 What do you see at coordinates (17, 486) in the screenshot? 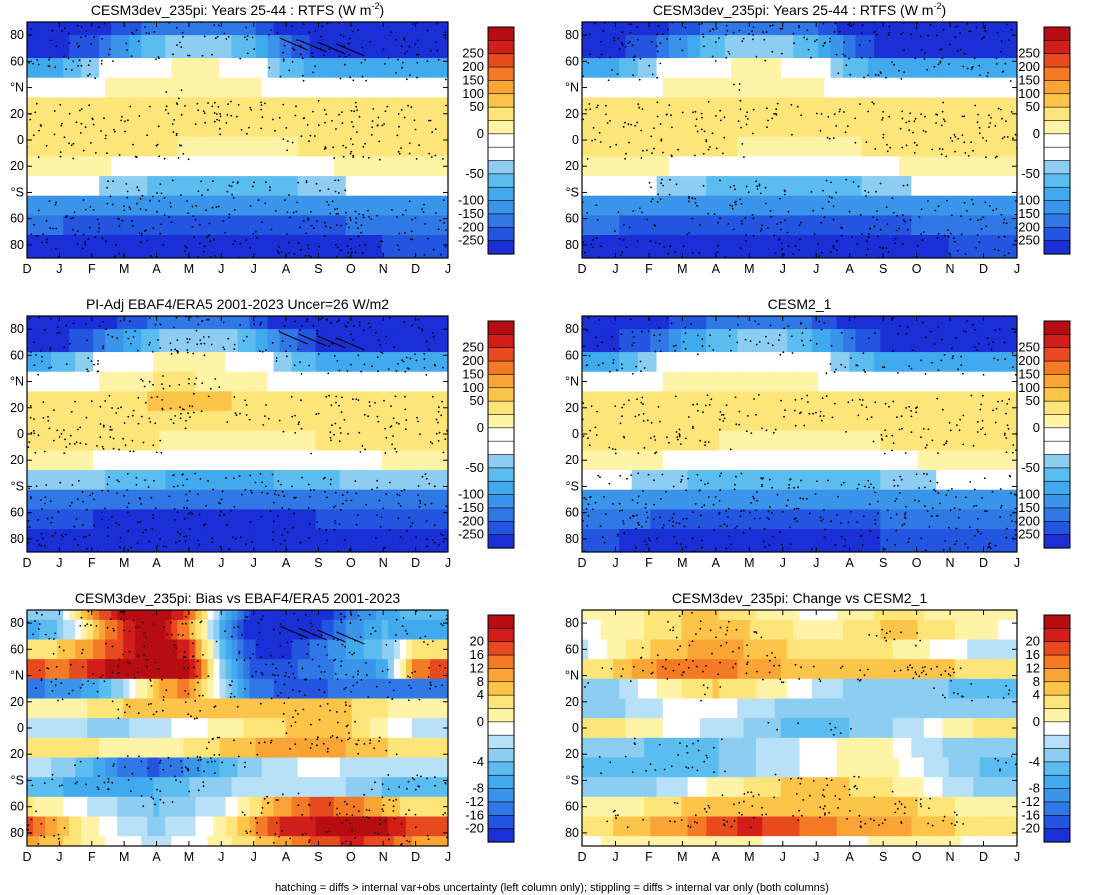
I see `y-tick-label: °S` at bounding box center [17, 486].